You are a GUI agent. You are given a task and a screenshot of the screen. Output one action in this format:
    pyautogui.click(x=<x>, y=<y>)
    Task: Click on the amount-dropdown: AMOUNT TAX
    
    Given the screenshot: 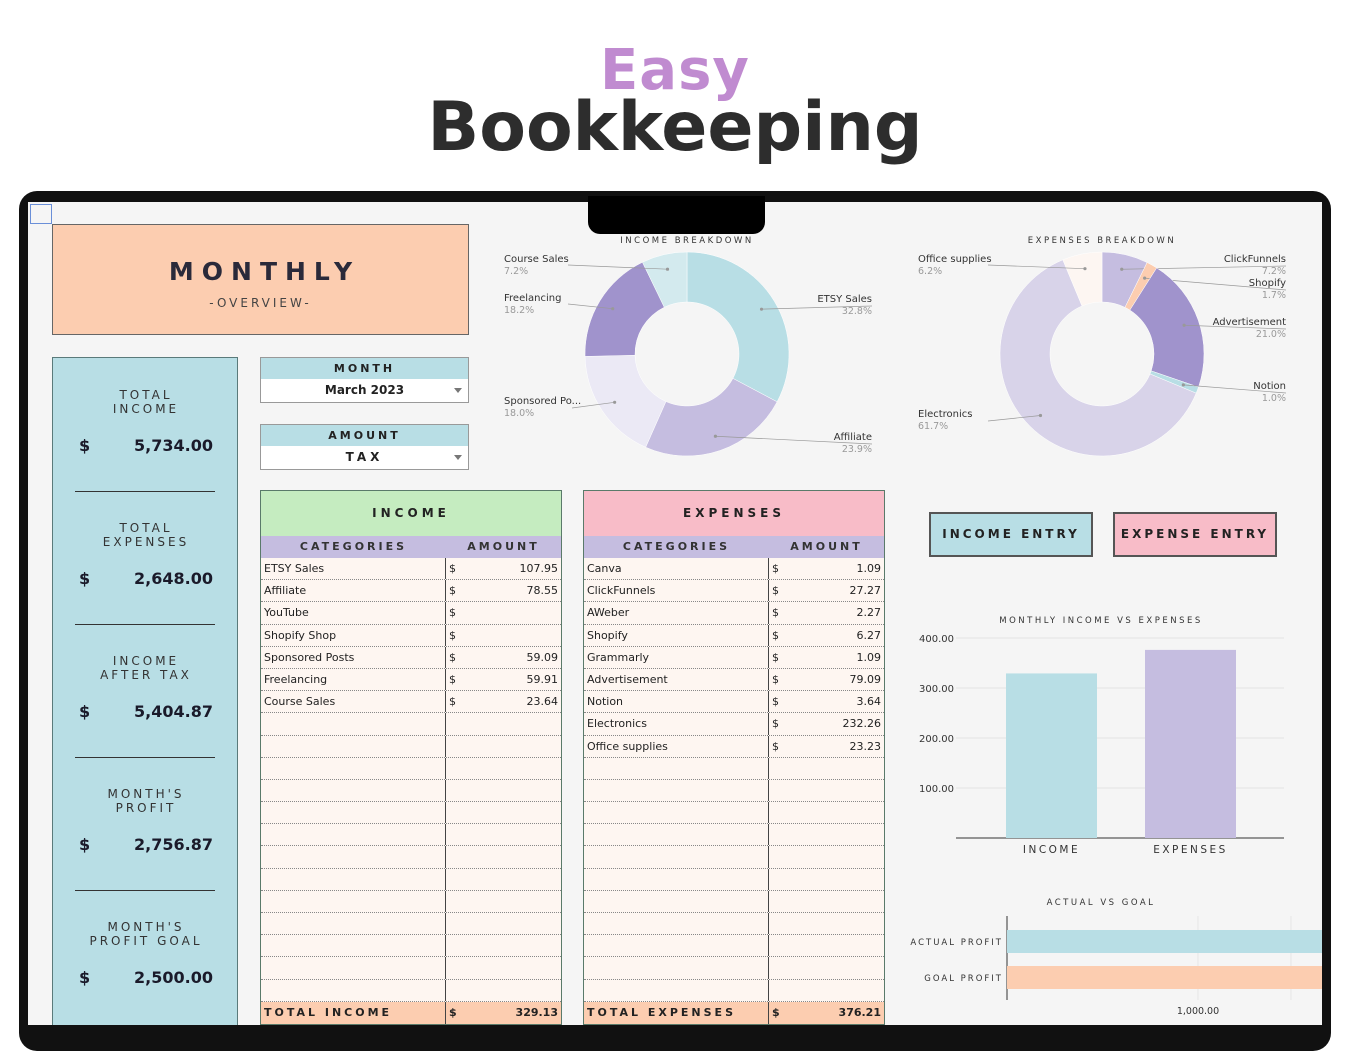 What is the action you would take?
    pyautogui.click(x=364, y=447)
    